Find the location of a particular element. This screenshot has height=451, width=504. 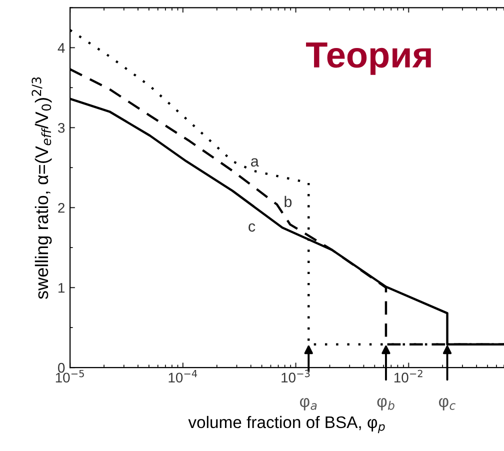

annotation: φ$_{c}$ is located at coordinates (447, 404).